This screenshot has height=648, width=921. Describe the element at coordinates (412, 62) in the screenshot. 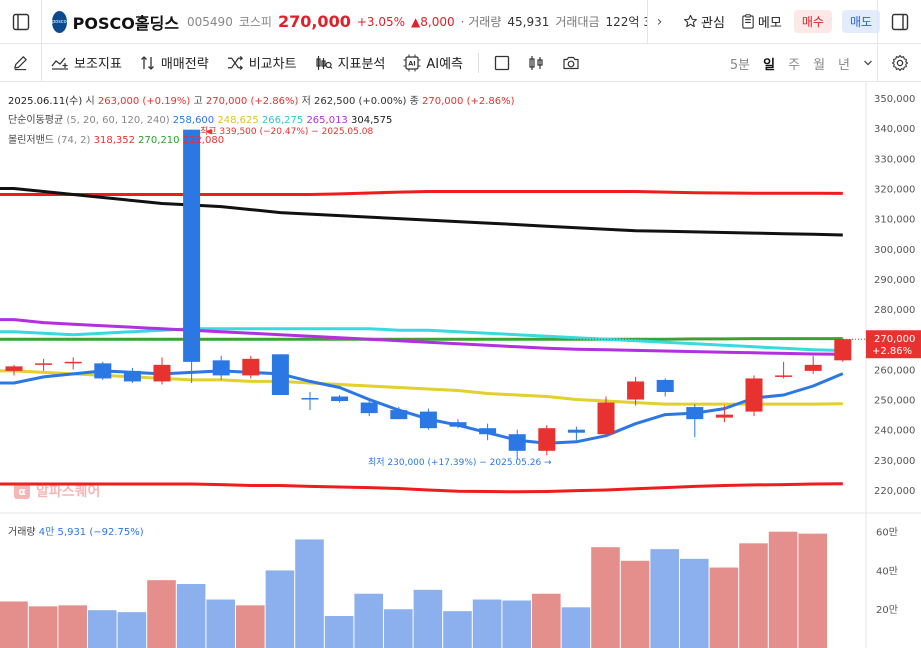

I see `ai-chip-icon: AI` at that location.